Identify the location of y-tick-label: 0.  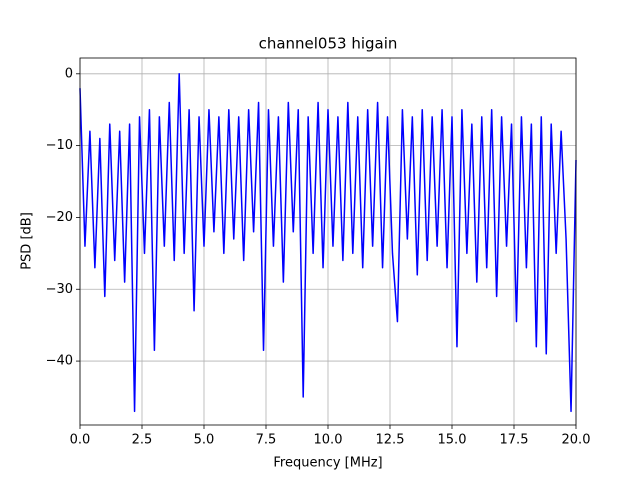
(69, 73).